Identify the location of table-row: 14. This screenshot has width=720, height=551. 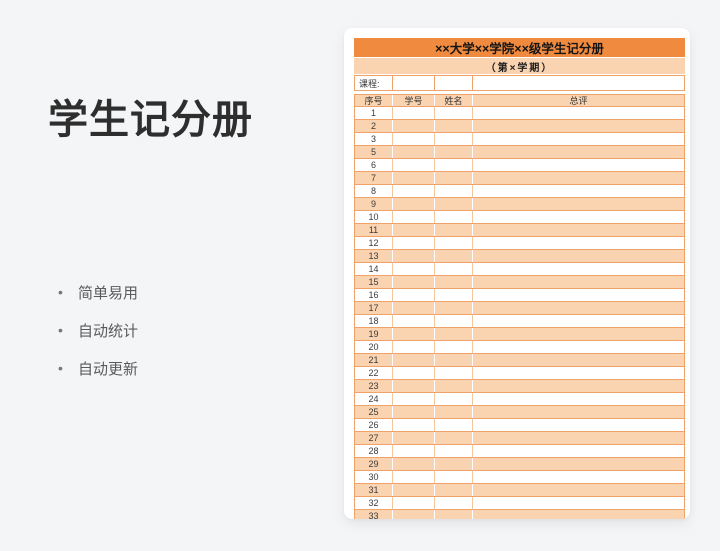
(519, 269).